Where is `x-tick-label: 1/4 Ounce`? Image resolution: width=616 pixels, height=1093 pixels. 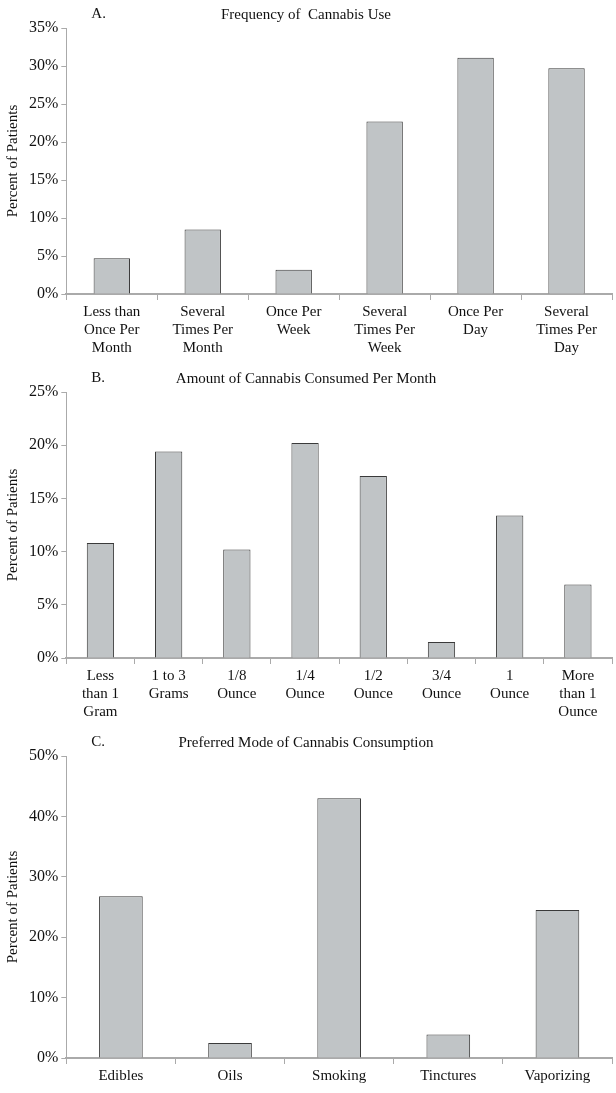 x-tick-label: 1/4 Ounce is located at coordinates (305, 683).